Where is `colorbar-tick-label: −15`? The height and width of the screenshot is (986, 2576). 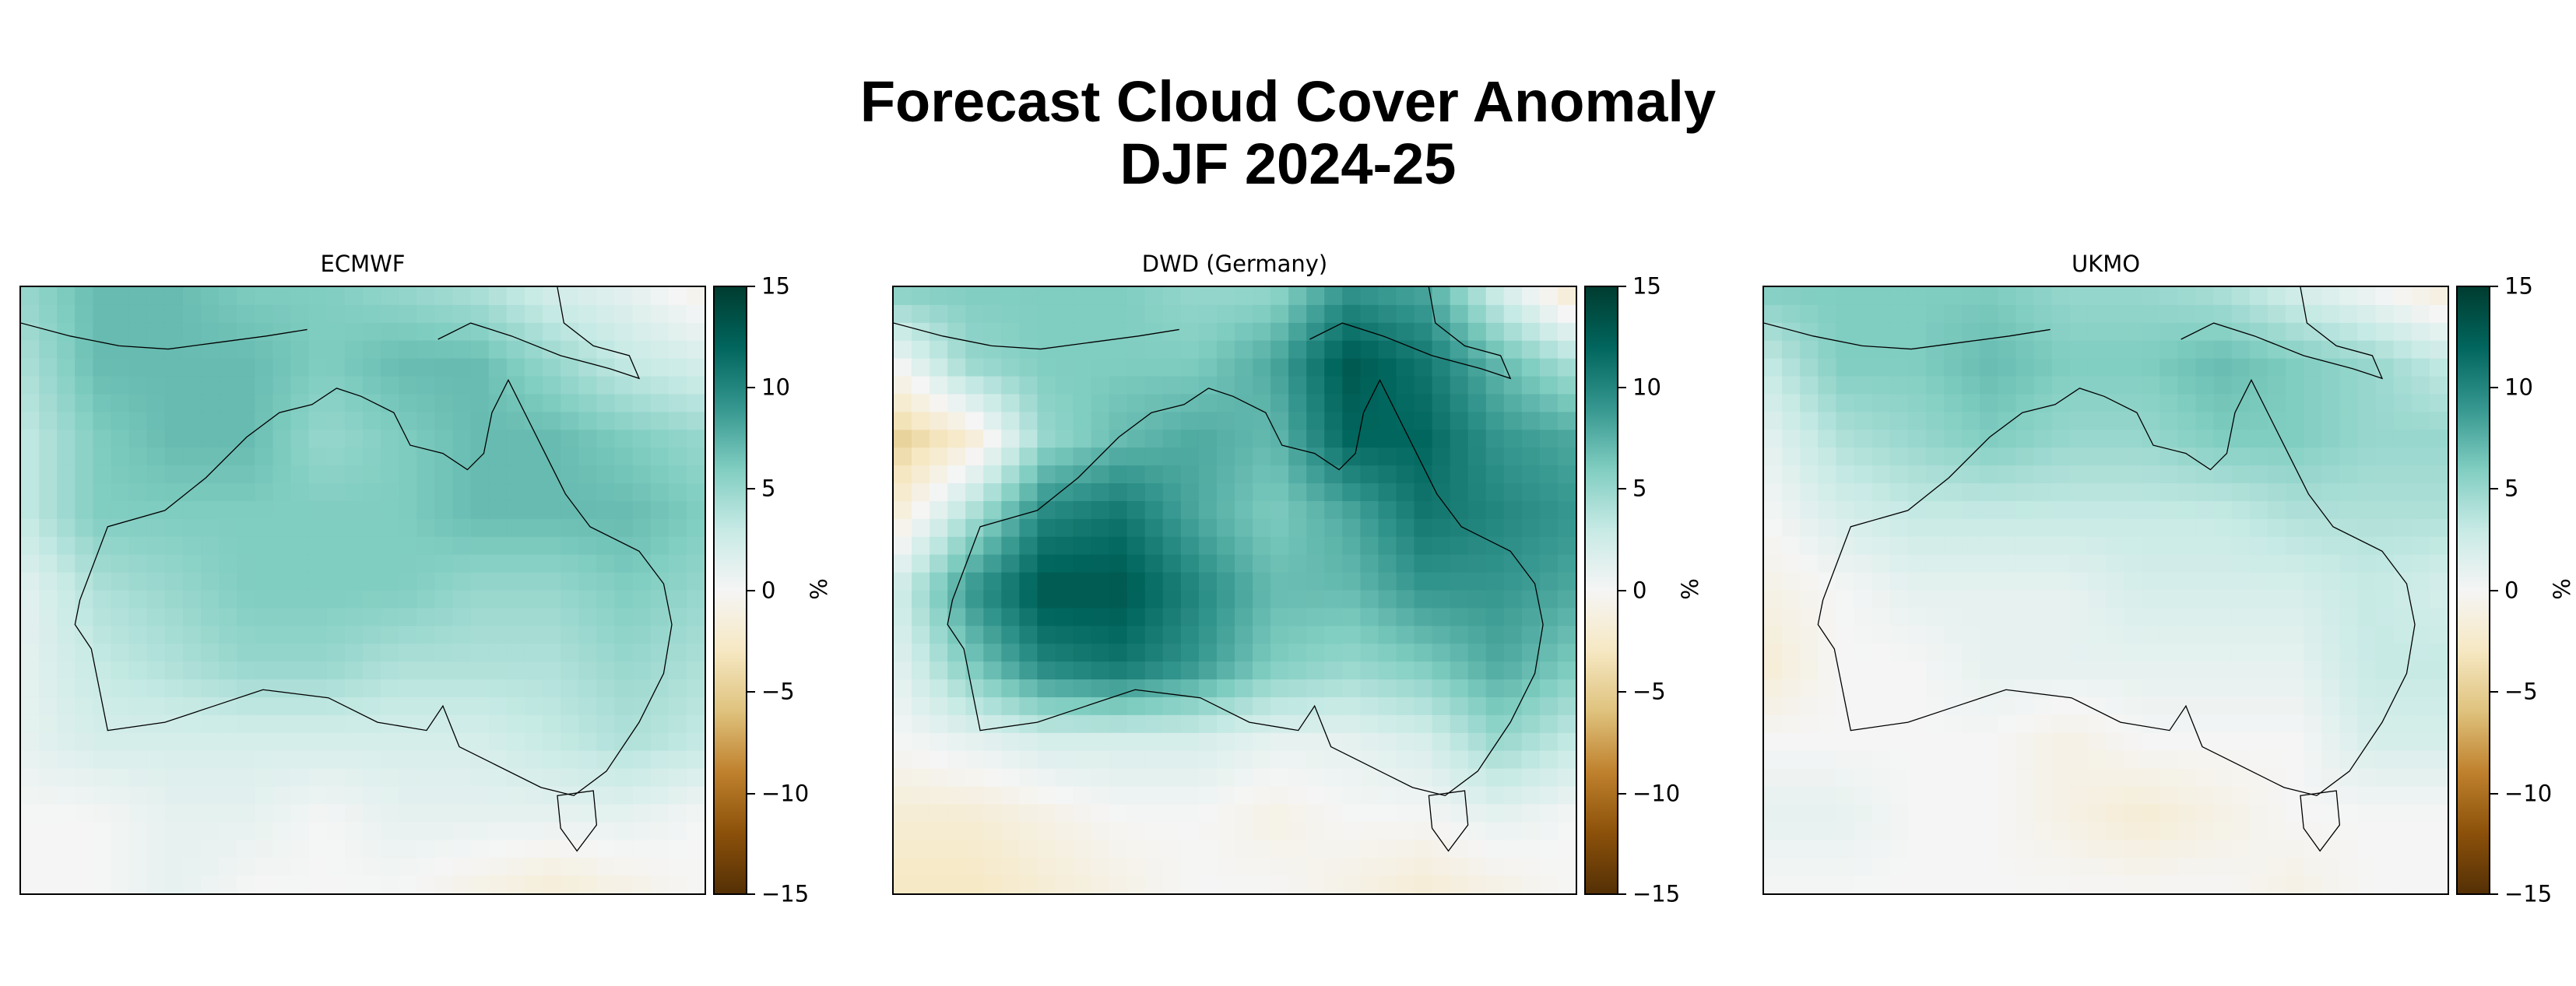
colorbar-tick-label: −15 is located at coordinates (2528, 893).